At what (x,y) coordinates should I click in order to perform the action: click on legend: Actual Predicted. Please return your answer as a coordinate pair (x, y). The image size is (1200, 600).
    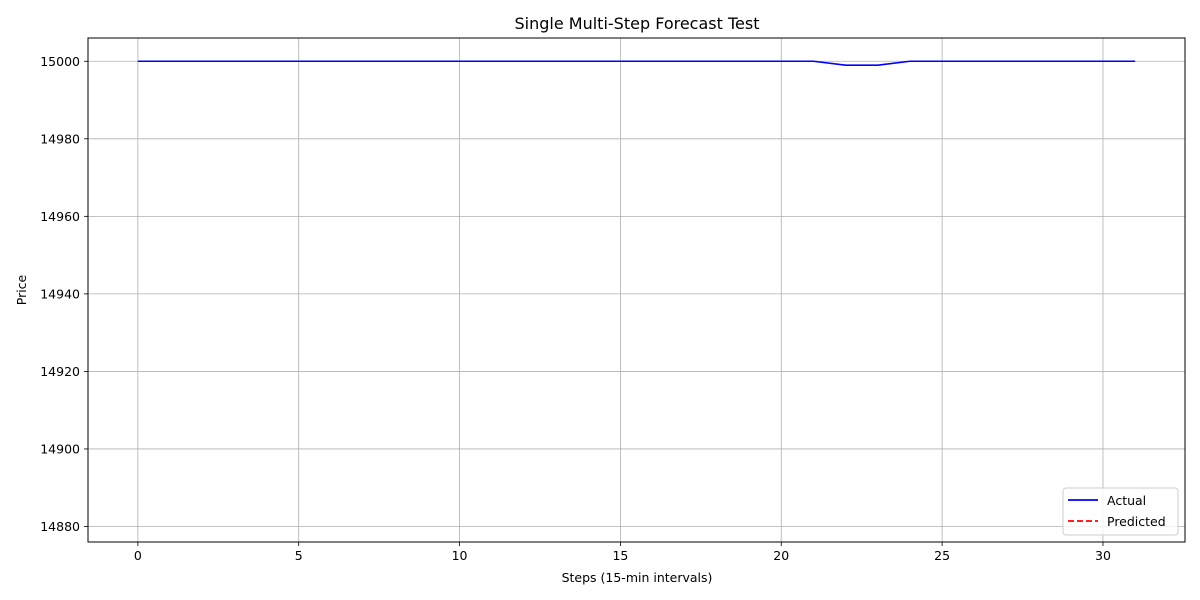
    Looking at the image, I should click on (1120, 511).